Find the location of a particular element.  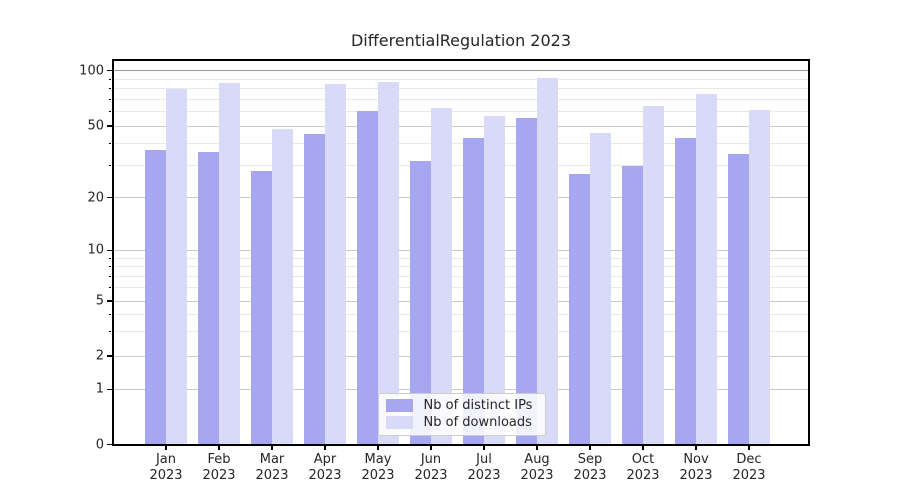

y-axis-tick-label: 0 is located at coordinates (99, 444).